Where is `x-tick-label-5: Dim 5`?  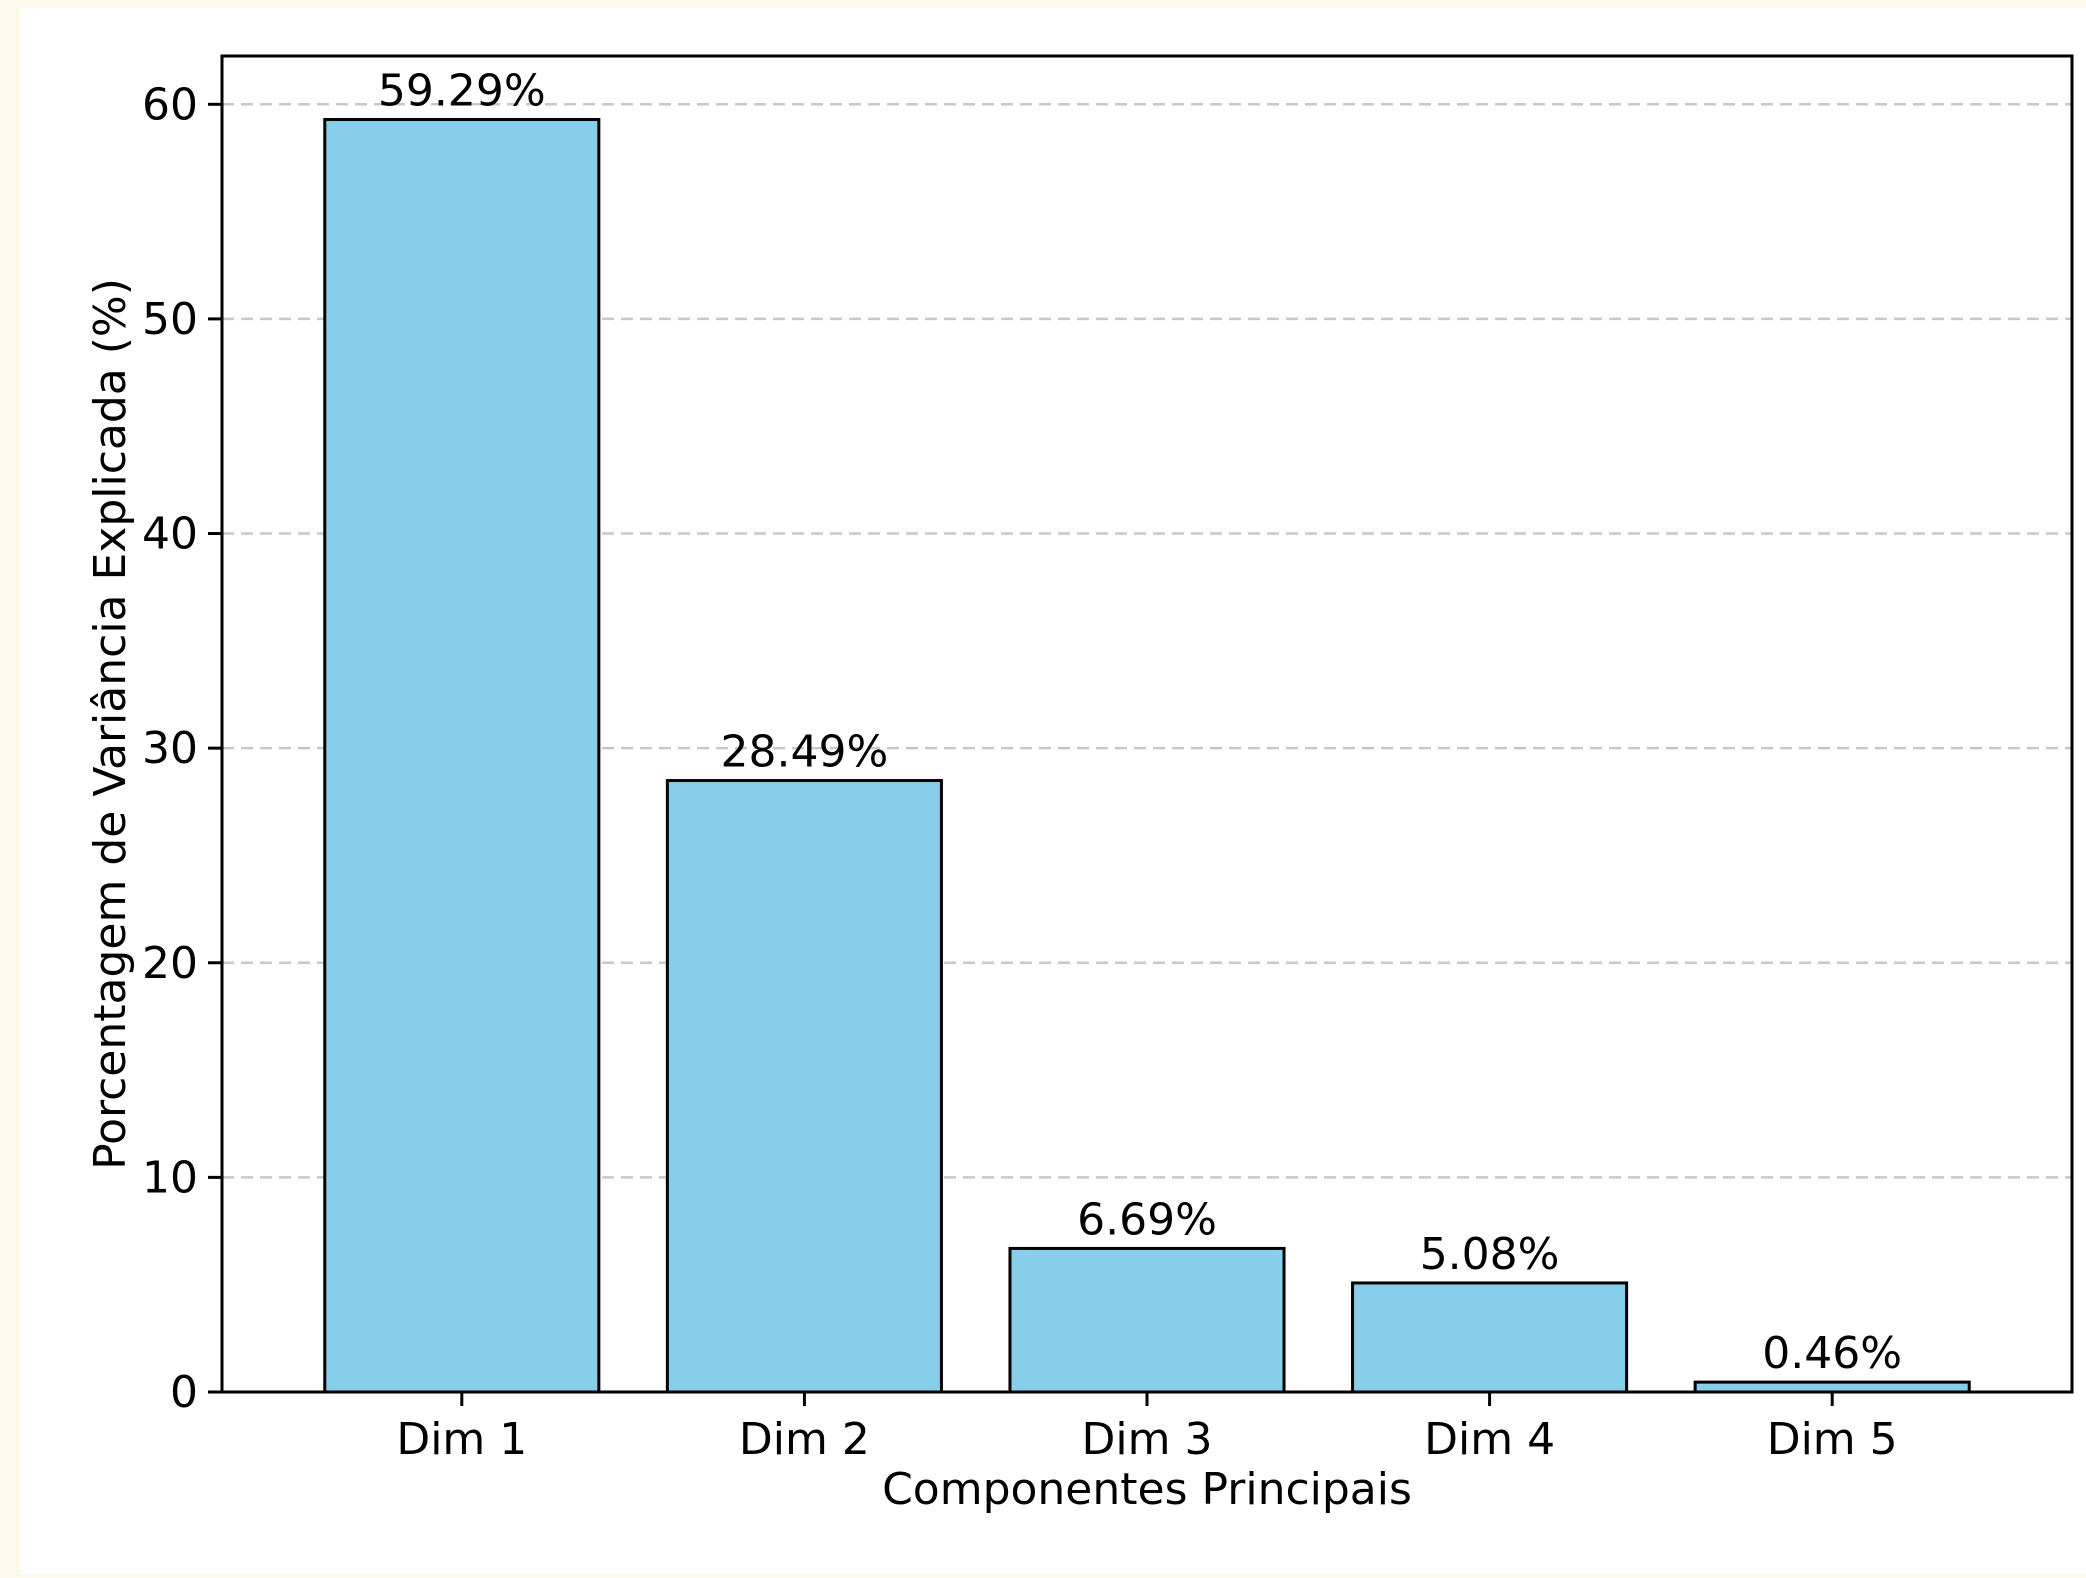
x-tick-label-5: Dim 5 is located at coordinates (1832, 1439).